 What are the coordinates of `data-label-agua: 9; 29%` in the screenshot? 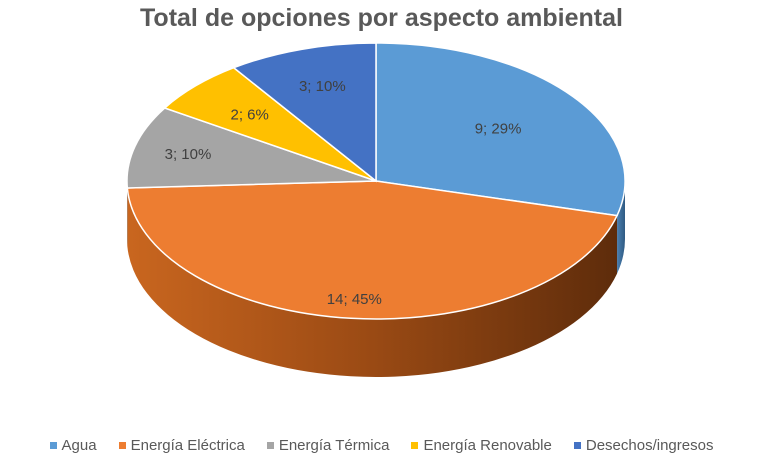 It's located at (498, 129).